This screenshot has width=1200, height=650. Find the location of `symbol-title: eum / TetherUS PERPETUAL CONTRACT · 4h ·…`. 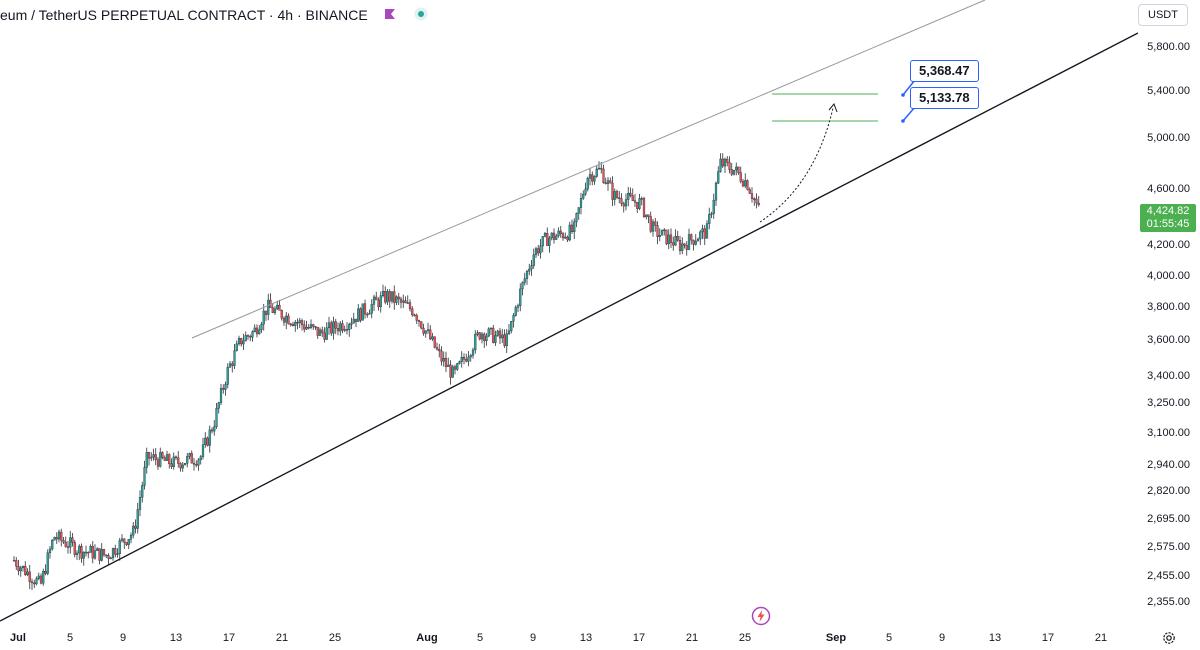

symbol-title: eum / TetherUS PERPETUAL CONTRACT · 4h ·… is located at coordinates (214, 15).